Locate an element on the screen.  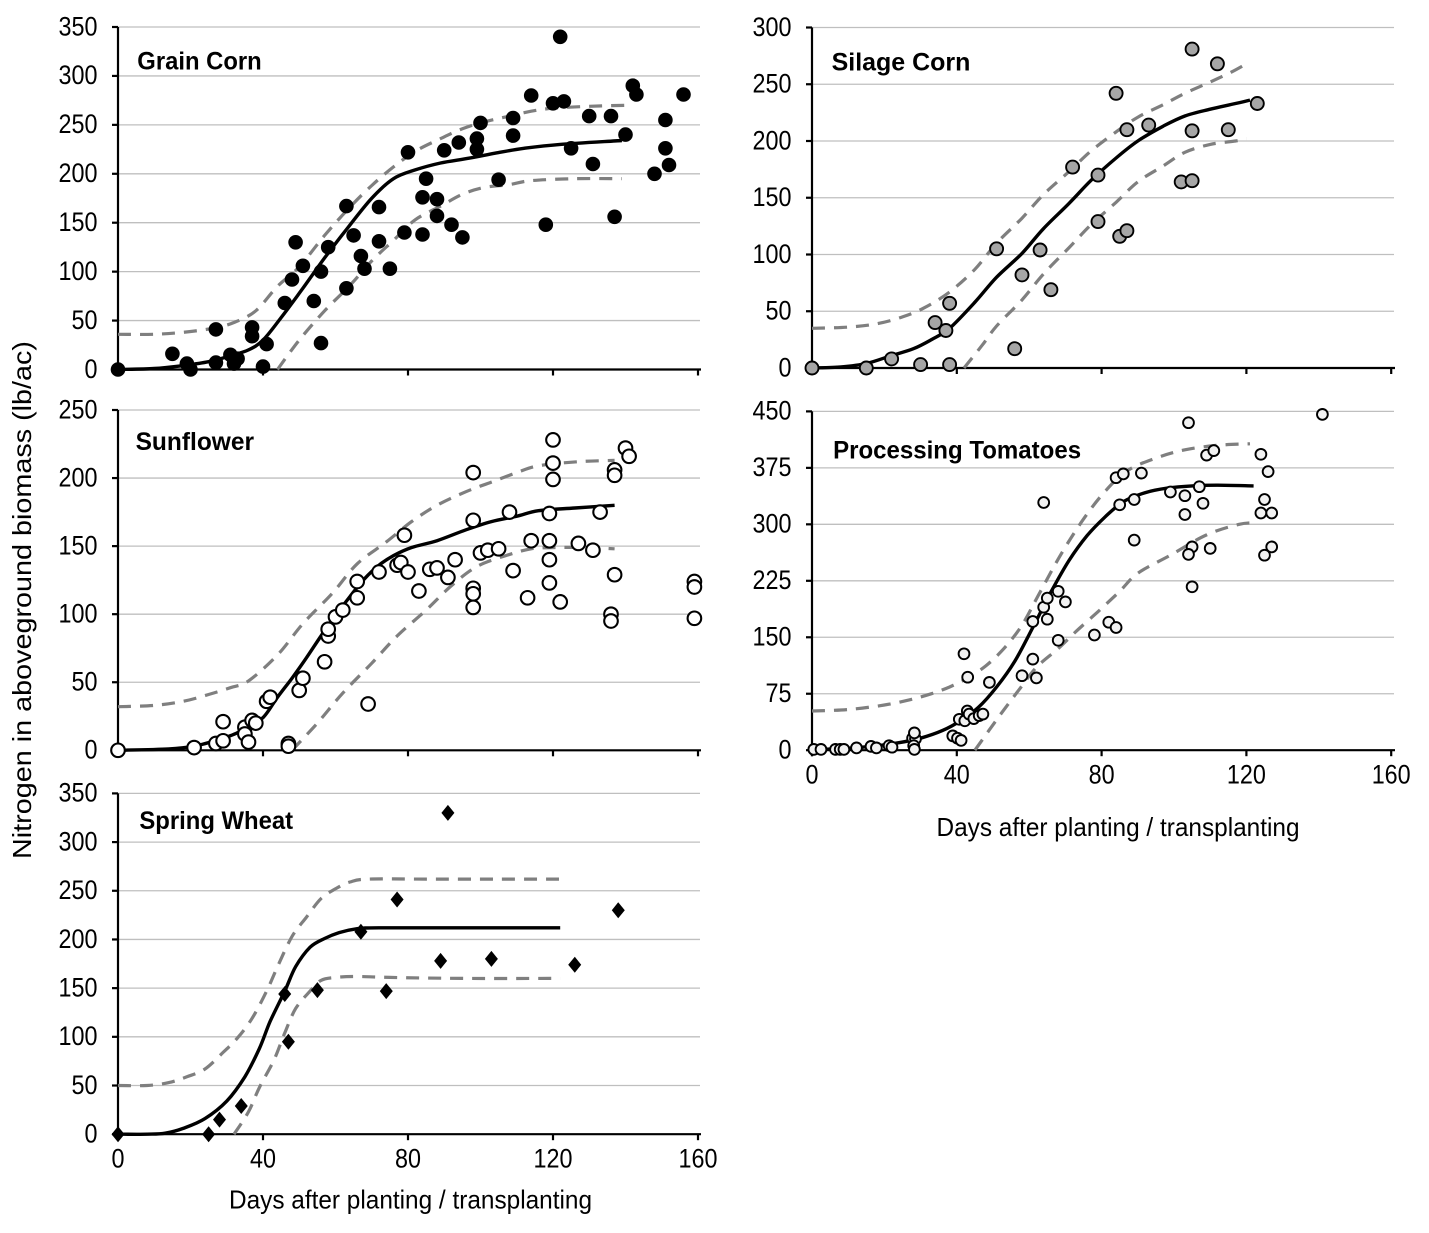
svg-text: 225 is located at coordinates (772, 580).